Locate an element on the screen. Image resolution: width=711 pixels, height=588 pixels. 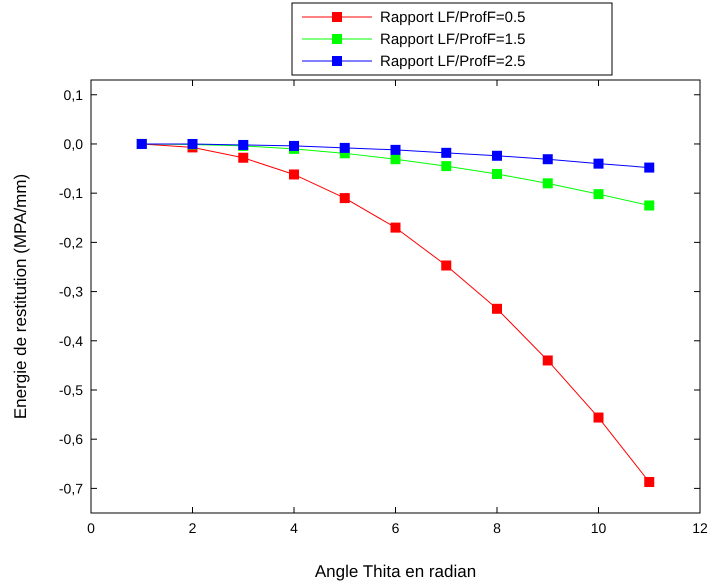
y-tick-label: -0,2 is located at coordinates (71, 242).